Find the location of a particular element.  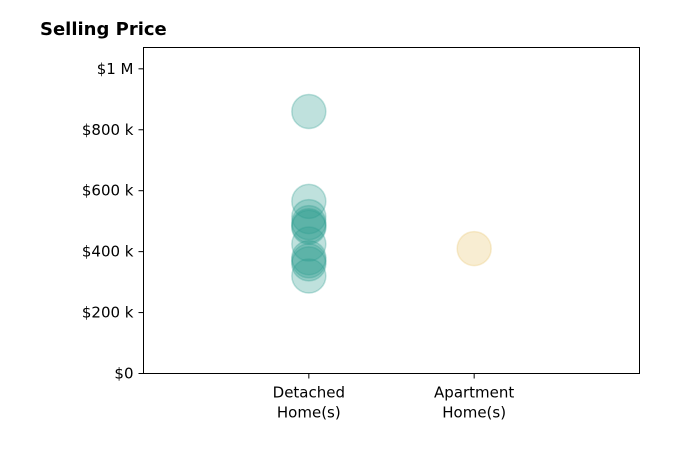

y-tick-label: $1 M is located at coordinates (115, 69).